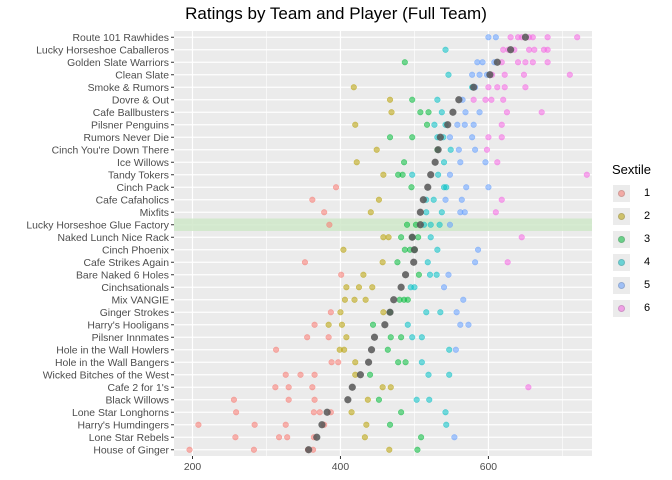 The width and height of the screenshot is (672, 480). Describe the element at coordinates (647, 262) in the screenshot. I see `legend-label: 4` at that location.